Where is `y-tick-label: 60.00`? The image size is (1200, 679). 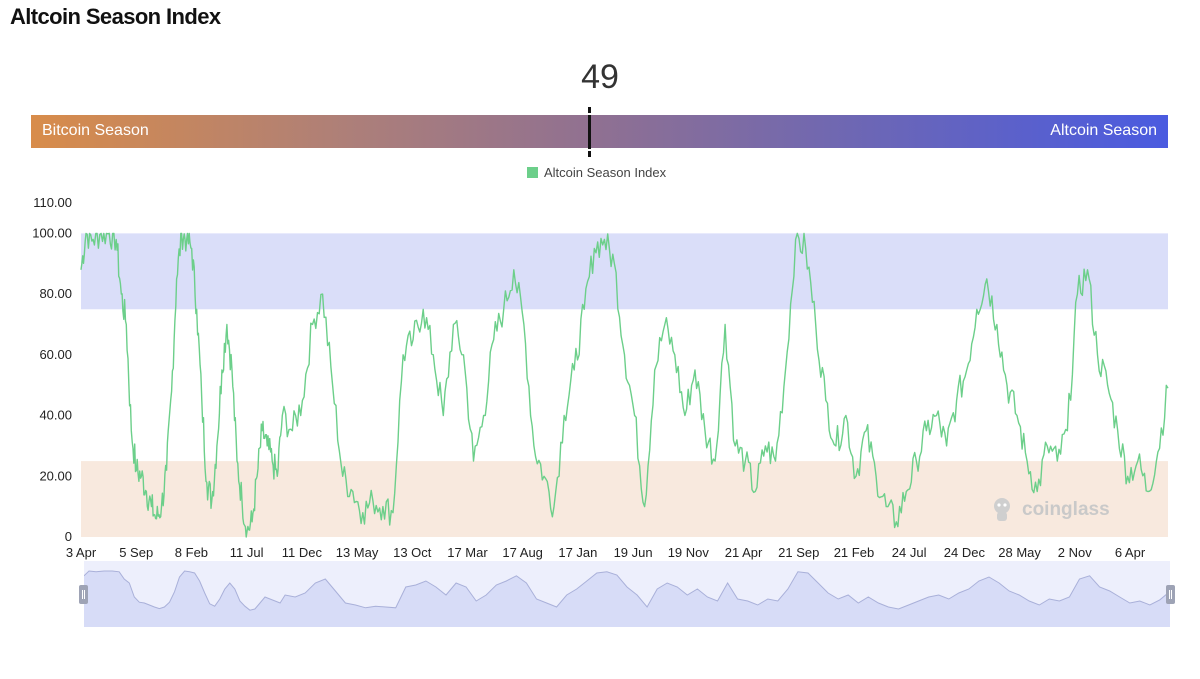 y-tick-label: 60.00 is located at coordinates (55, 354).